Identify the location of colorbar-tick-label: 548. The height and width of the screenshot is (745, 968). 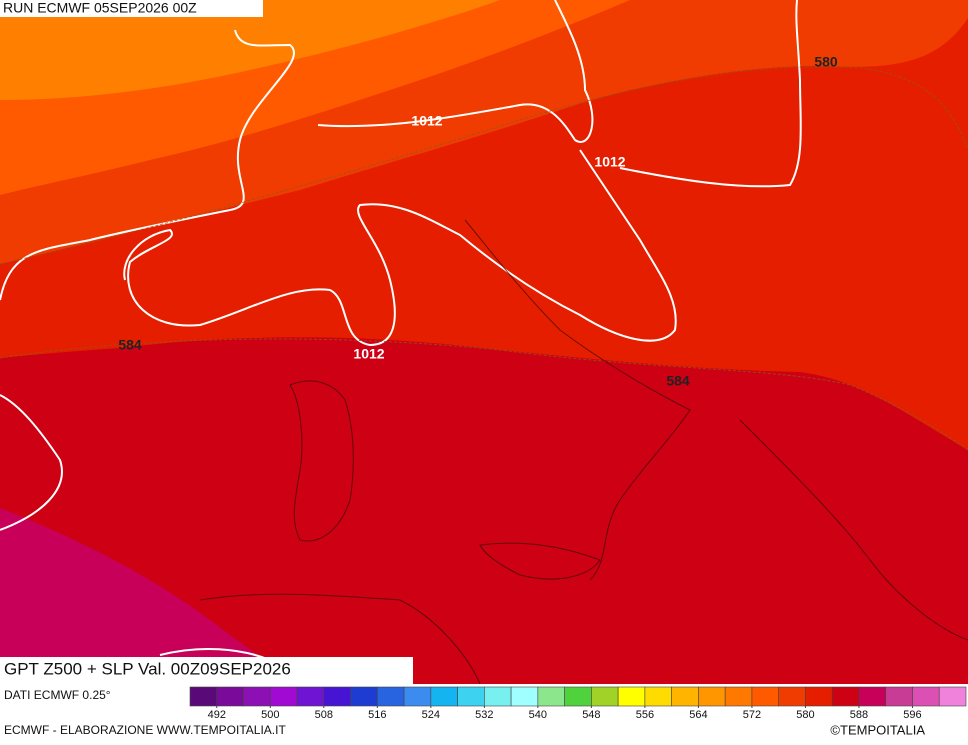
(591, 715).